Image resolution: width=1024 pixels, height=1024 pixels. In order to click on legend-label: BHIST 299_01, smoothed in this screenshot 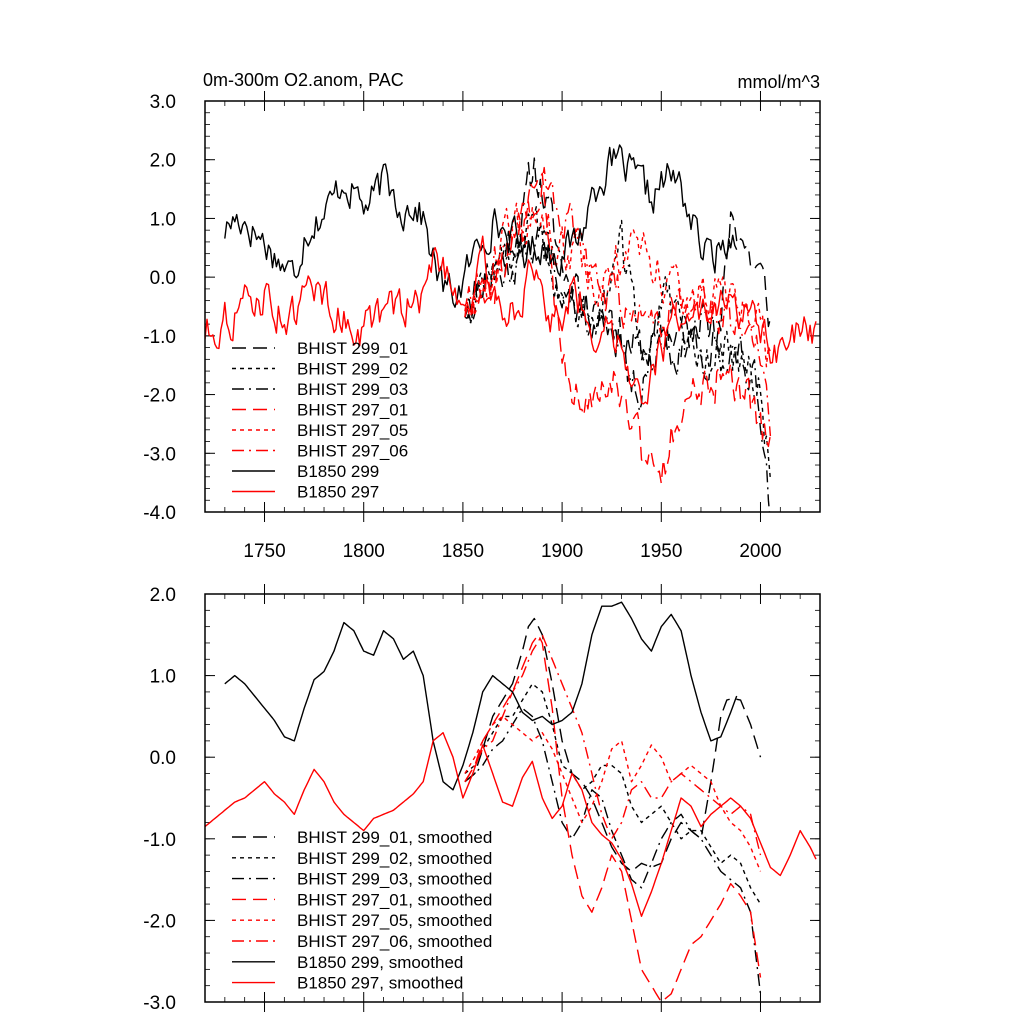, I will do `click(394, 837)`.